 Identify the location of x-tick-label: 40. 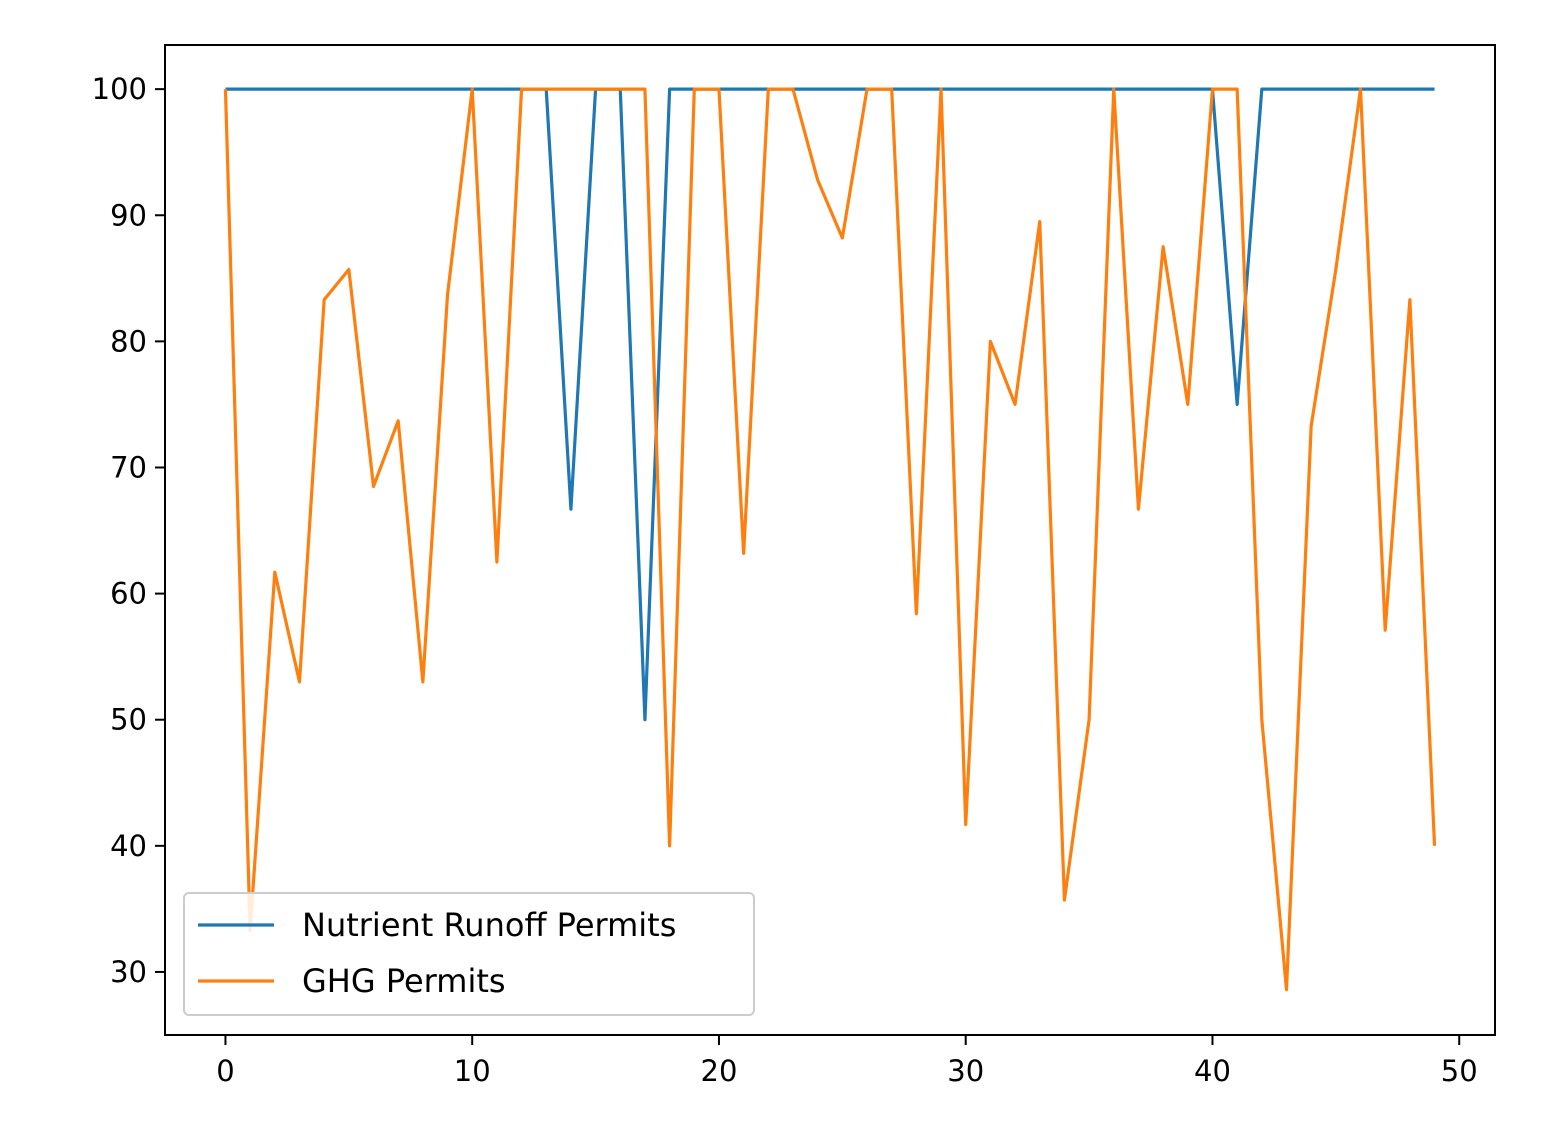
(1212, 1071).